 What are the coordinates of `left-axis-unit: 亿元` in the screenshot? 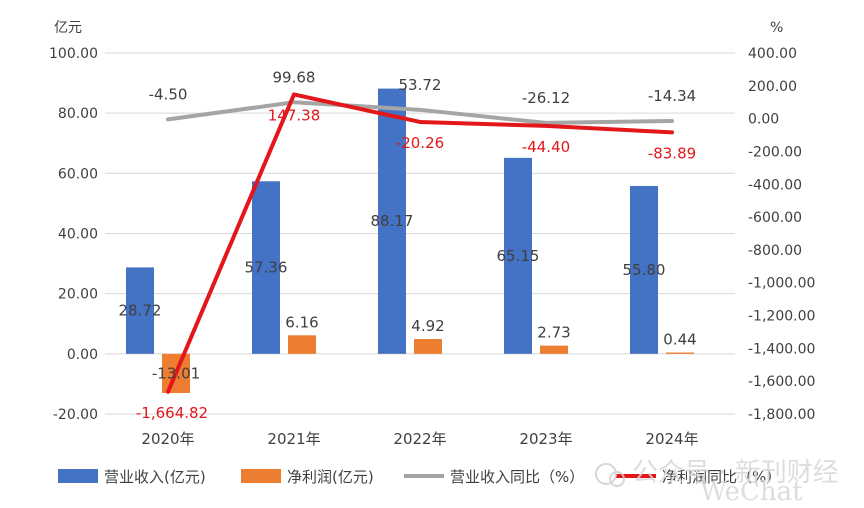 It's located at (68, 28).